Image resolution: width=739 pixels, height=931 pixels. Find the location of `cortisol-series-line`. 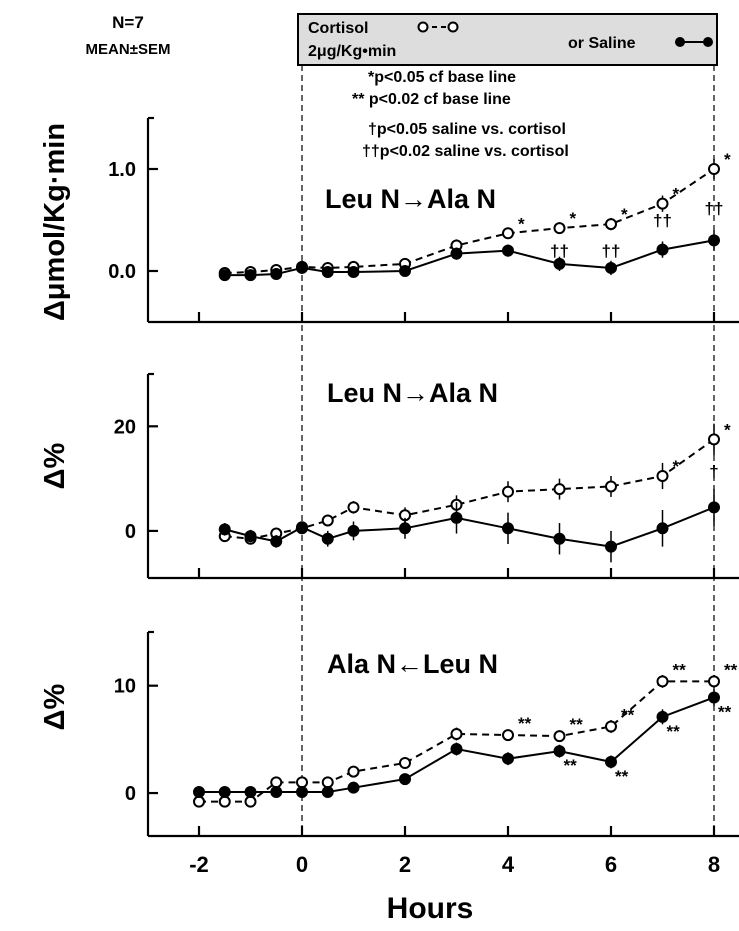

cortisol-series-line is located at coordinates (456, 741).